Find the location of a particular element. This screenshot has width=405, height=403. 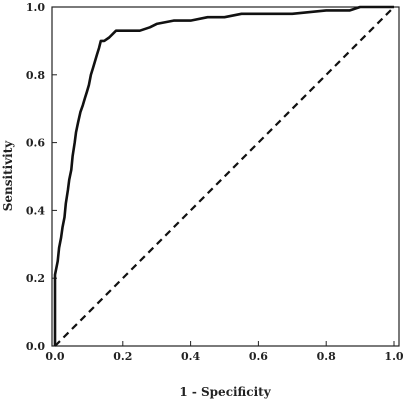

y-tick-label: 0.0 is located at coordinates (35, 346).